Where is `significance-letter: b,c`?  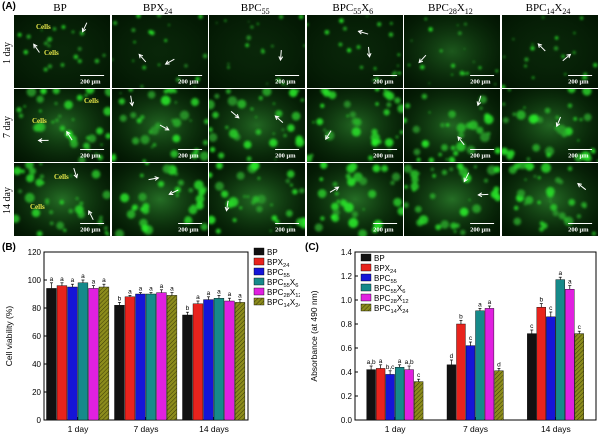 significance-letter: b,c is located at coordinates (390, 367).